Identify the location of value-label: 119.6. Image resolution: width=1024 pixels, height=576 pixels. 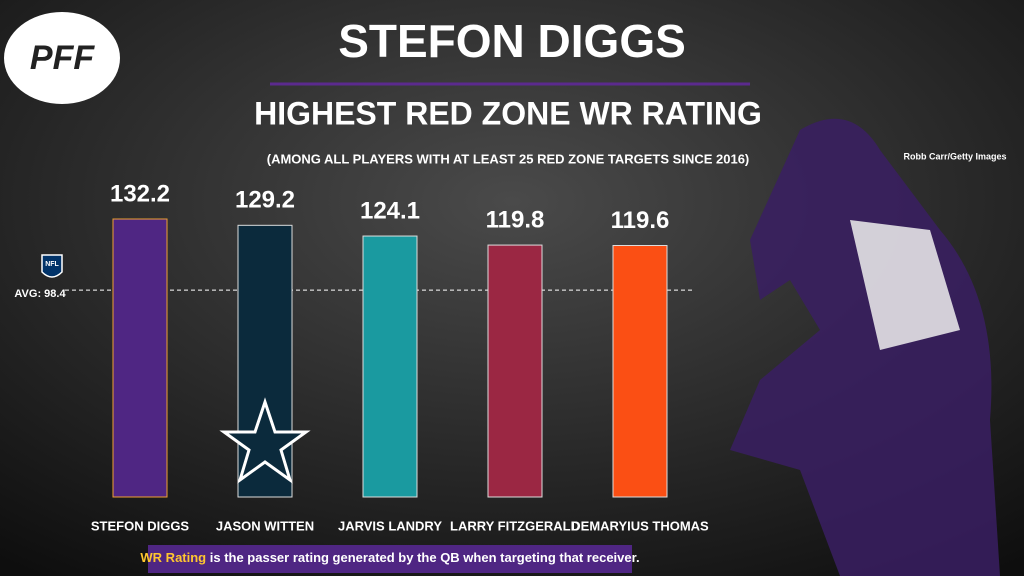
(640, 220).